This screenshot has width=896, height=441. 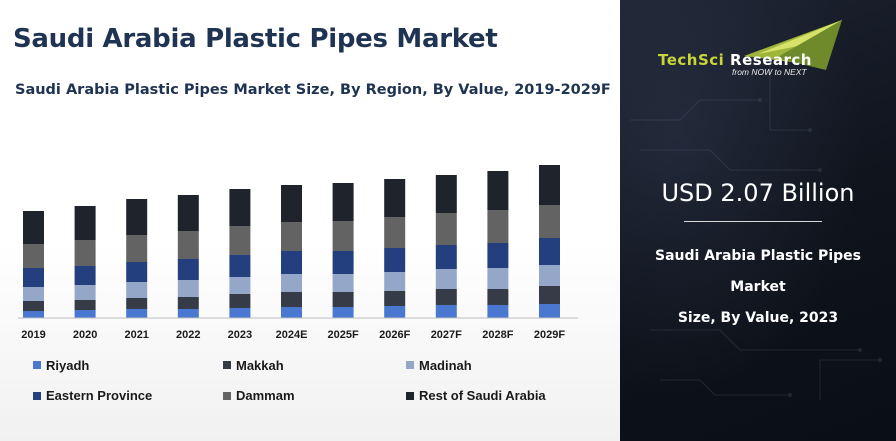 What do you see at coordinates (137, 272) in the screenshot?
I see `bar-segment-2021-eastern-province` at bounding box center [137, 272].